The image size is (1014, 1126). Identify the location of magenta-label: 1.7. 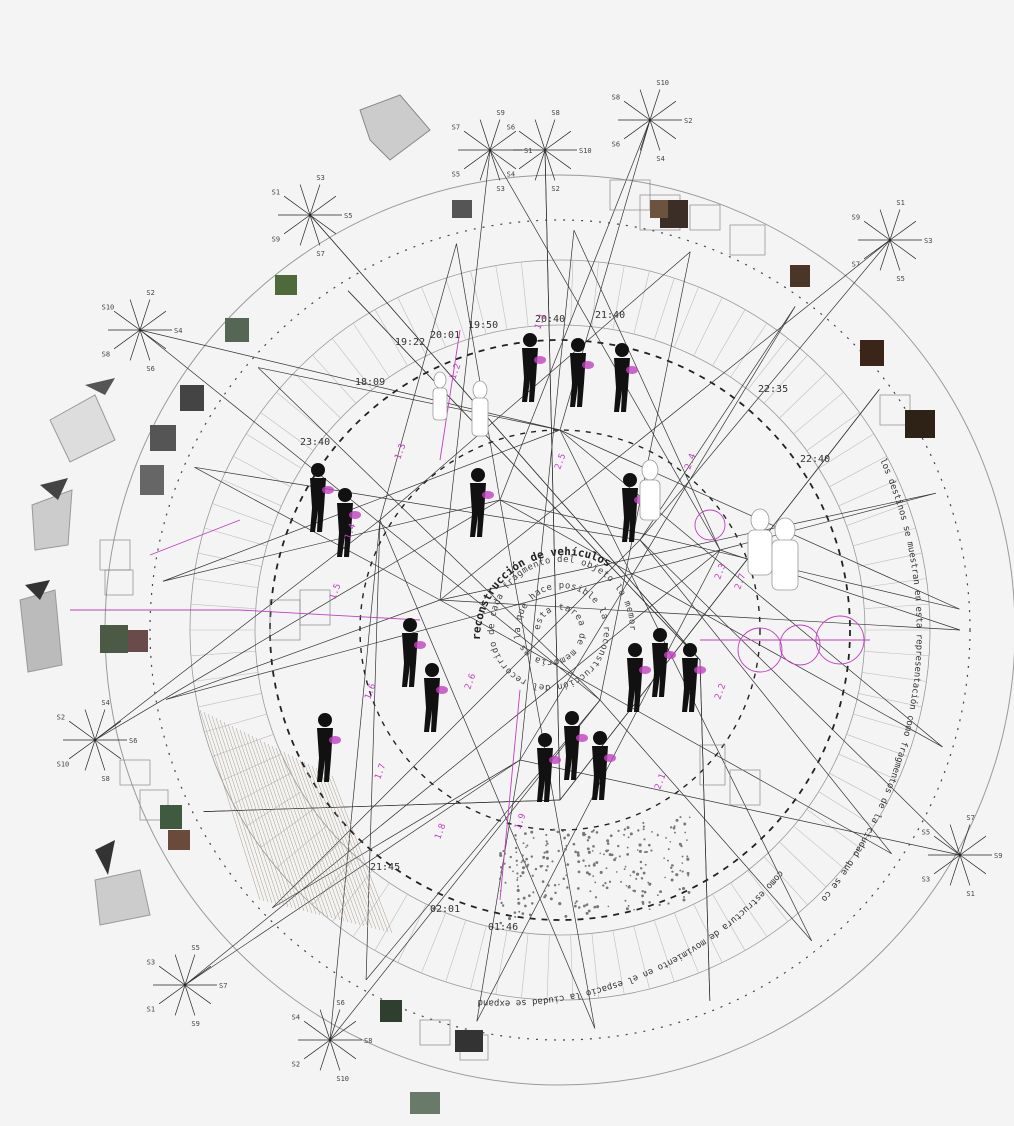
(380, 771).